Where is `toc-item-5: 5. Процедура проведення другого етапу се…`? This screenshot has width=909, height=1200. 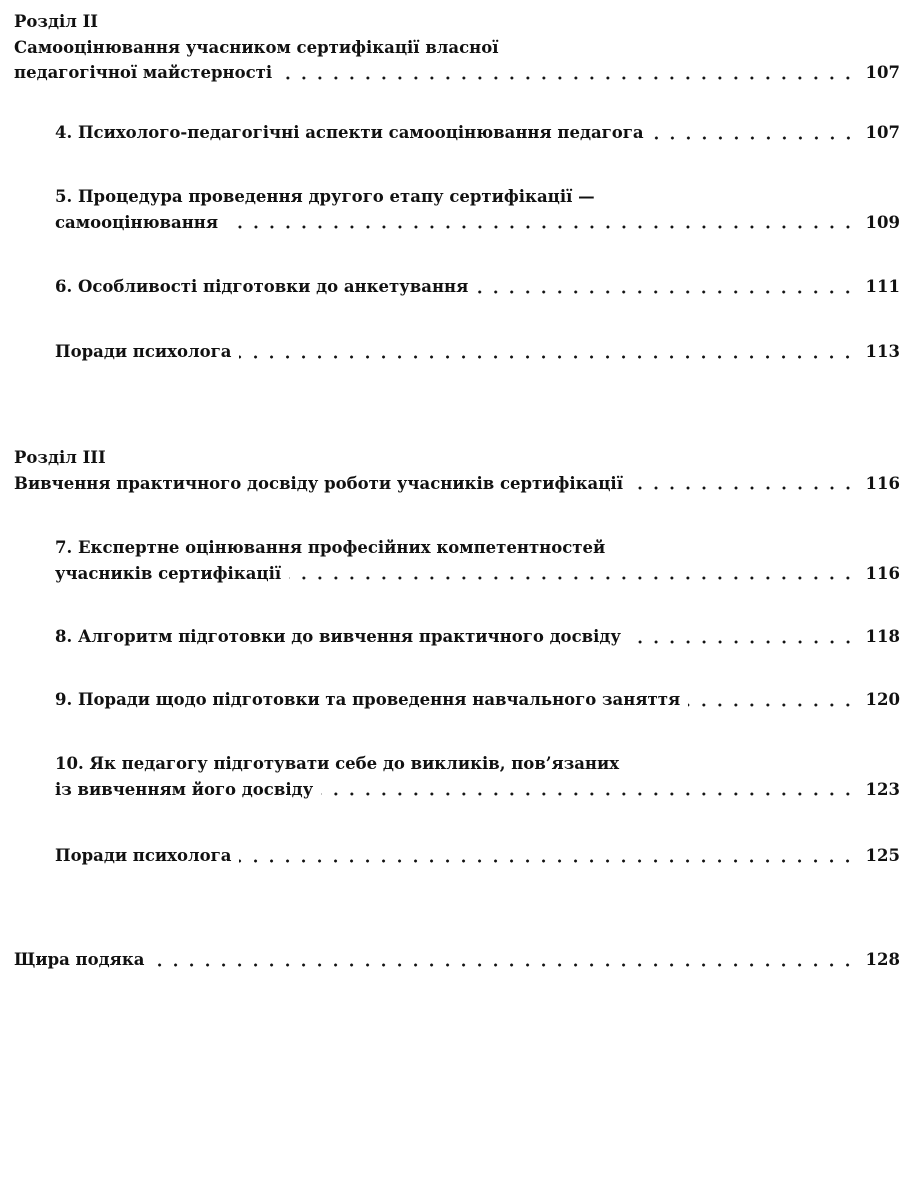 toc-item-5: 5. Процедура проведення другого етапу се… is located at coordinates (477, 209).